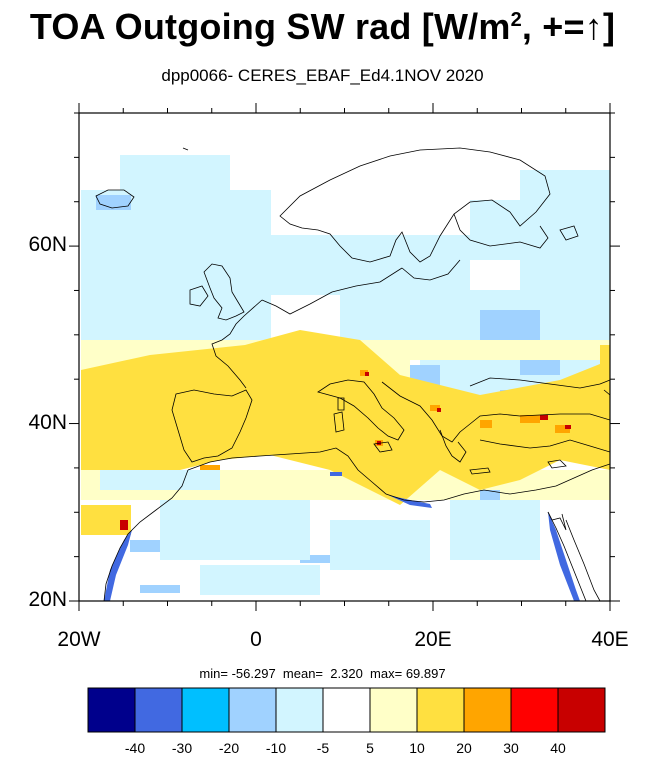 This screenshot has width=645, height=766. What do you see at coordinates (425, 673) in the screenshot?
I see `stat-max: 69.897` at bounding box center [425, 673].